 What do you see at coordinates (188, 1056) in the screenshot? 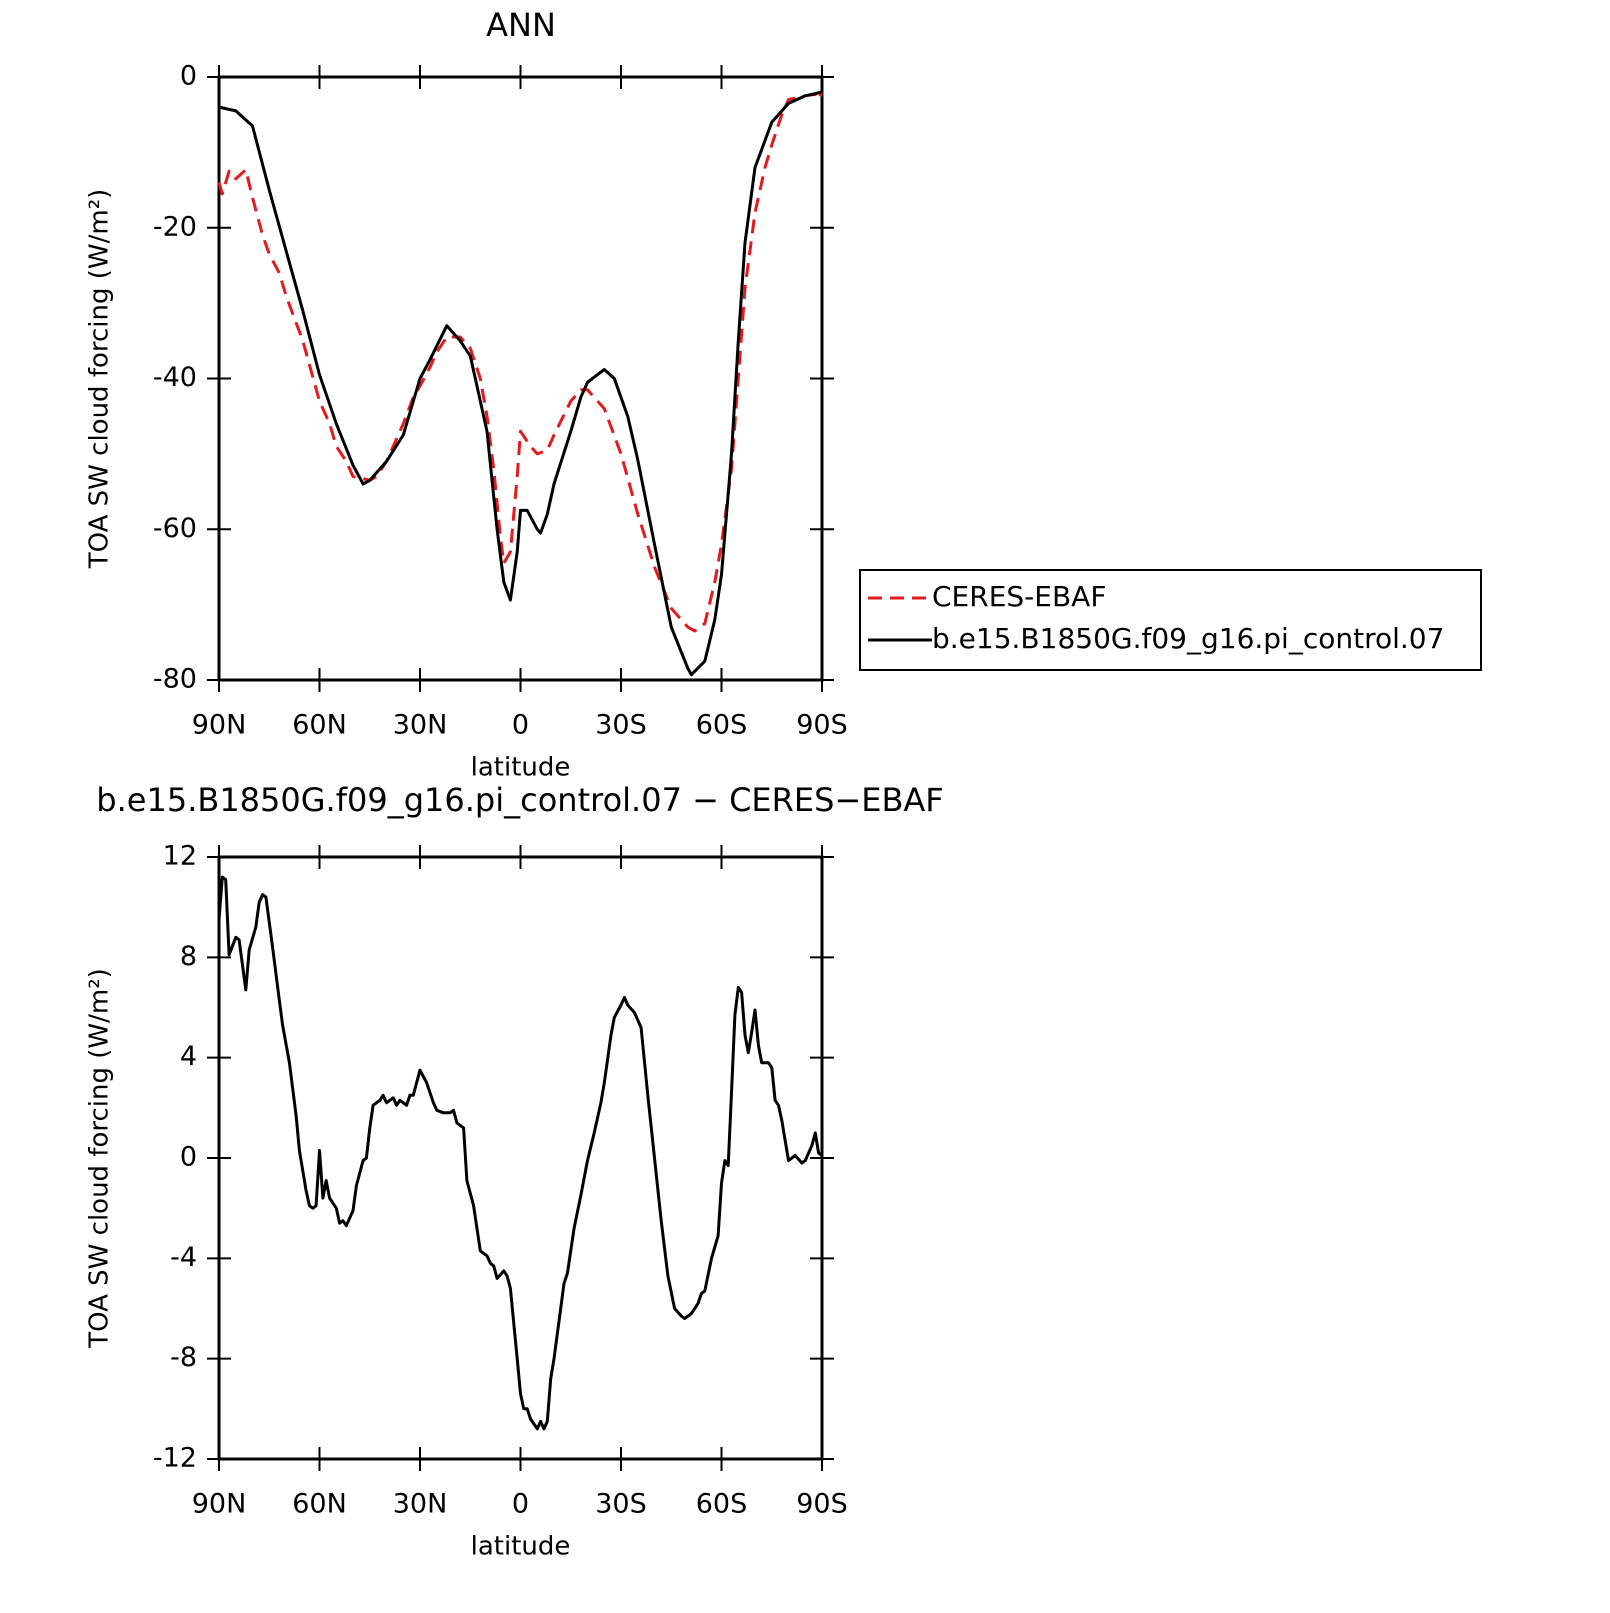
I see `y-tick-label: 4` at bounding box center [188, 1056].